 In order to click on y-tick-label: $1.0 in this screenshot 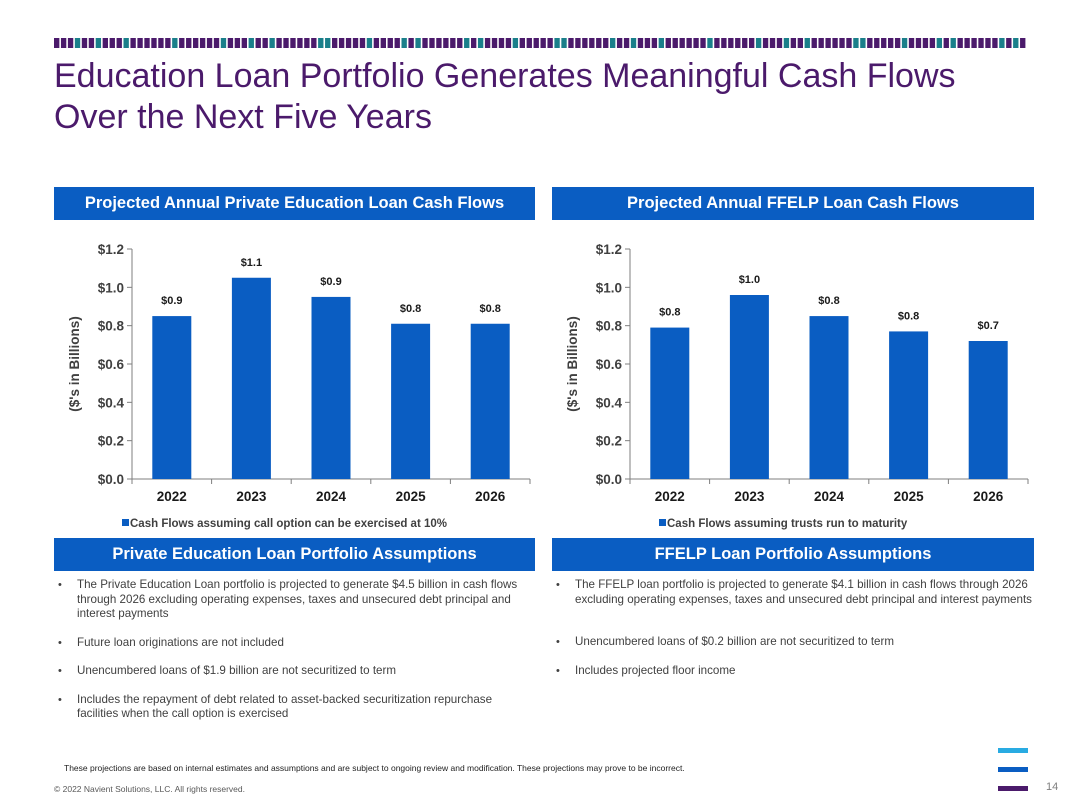, I will do `click(609, 287)`.